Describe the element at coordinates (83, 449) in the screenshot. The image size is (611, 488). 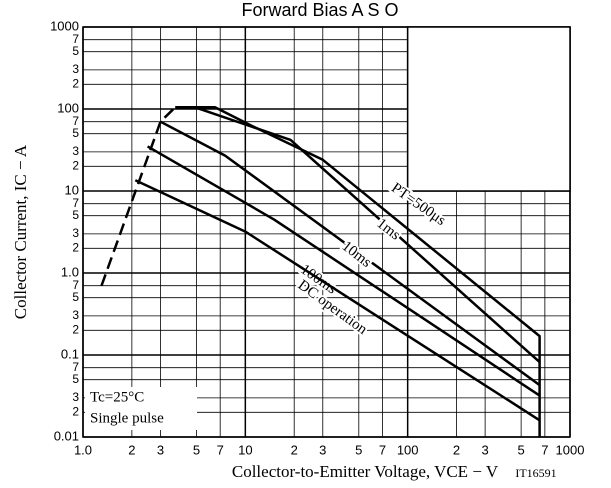
I see `x-tick-label: 1.0` at that location.